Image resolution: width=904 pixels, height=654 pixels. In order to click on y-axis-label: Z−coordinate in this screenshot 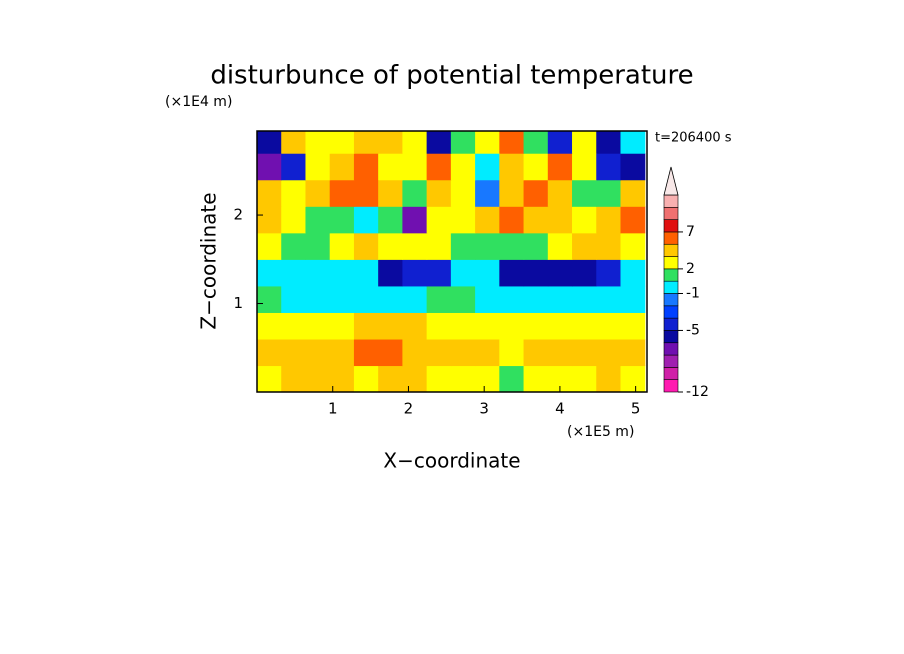, I will do `click(209, 260)`.